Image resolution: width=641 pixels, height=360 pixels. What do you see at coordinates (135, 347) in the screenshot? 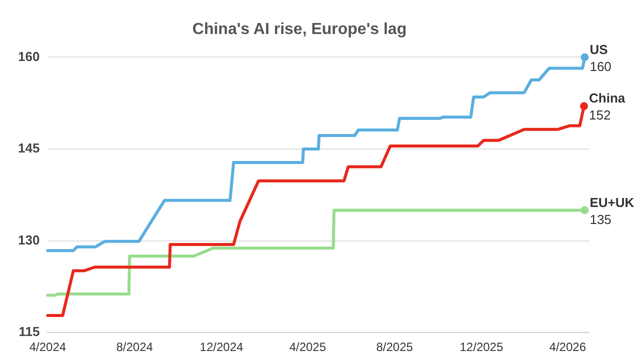
I see `x-tick-label: 8/2024` at bounding box center [135, 347].